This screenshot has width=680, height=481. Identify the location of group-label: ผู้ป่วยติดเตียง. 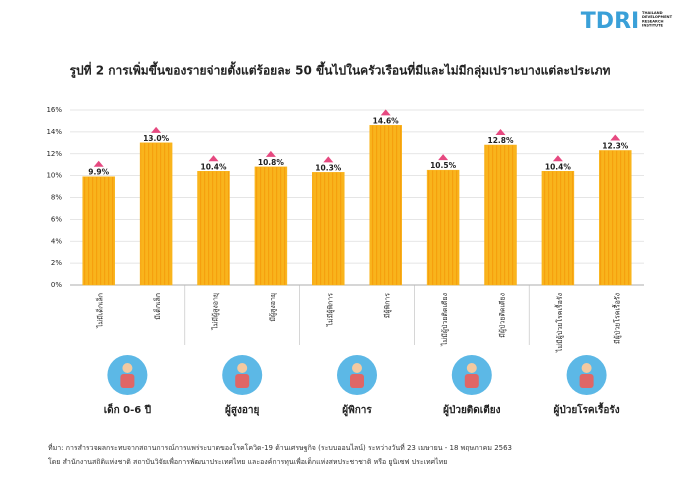
(471, 410).